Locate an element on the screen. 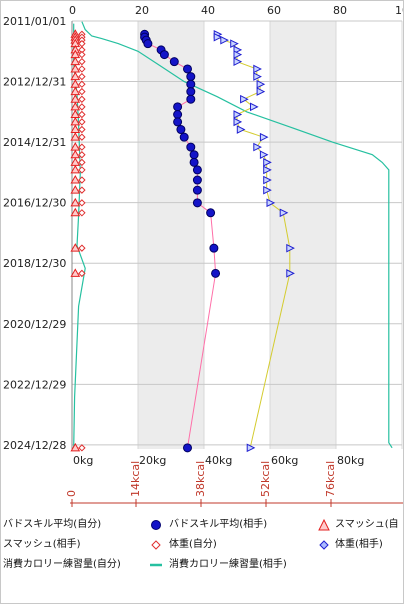  triangle-icon is located at coordinates (324, 524).